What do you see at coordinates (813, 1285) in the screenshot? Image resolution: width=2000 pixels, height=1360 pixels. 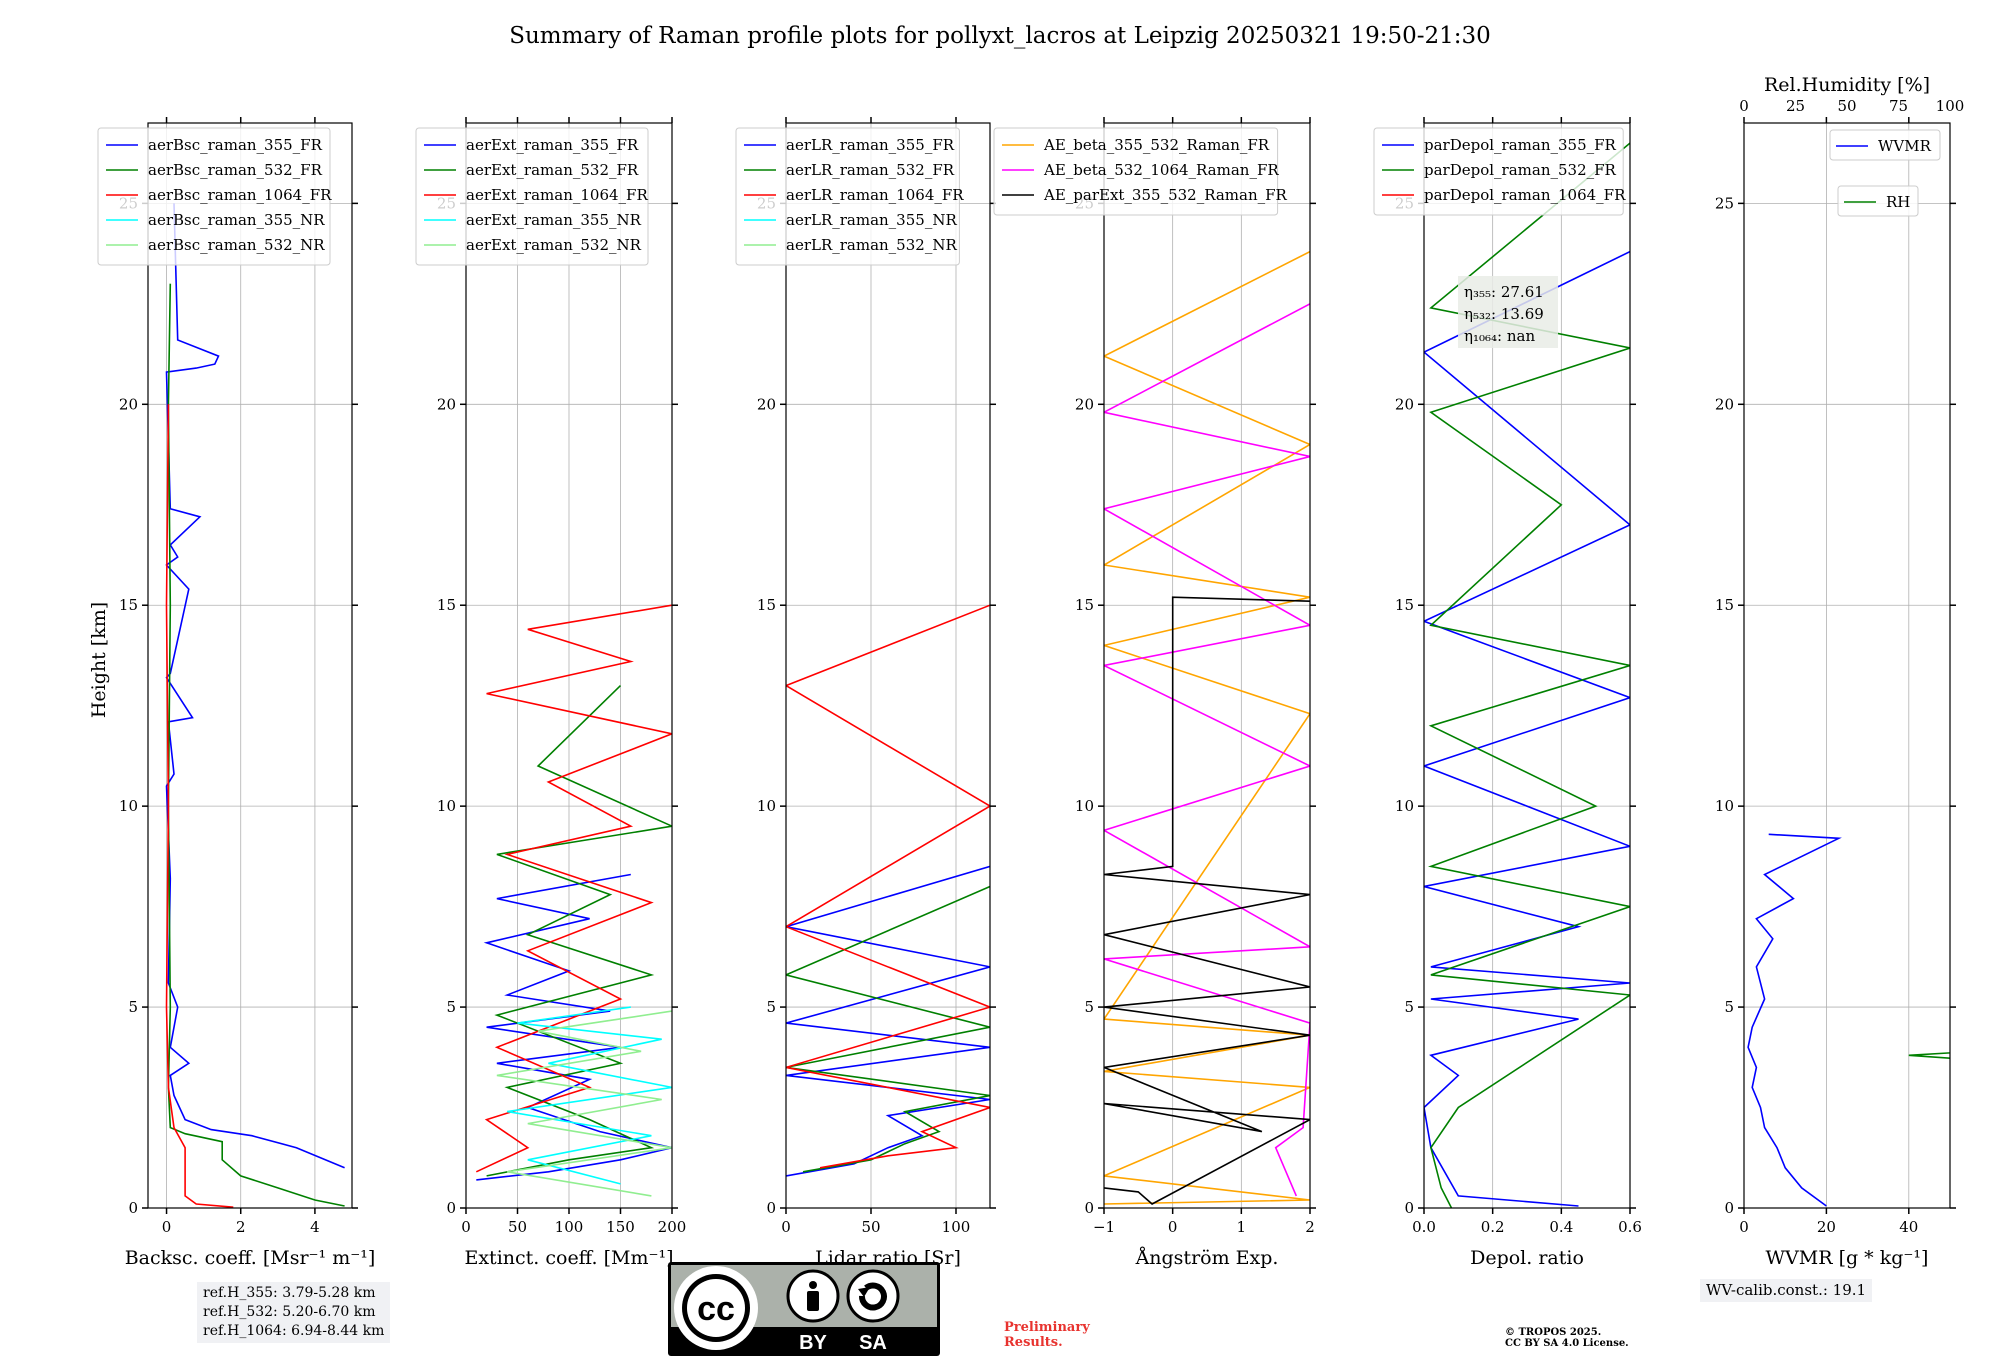 I see `by-head` at bounding box center [813, 1285].